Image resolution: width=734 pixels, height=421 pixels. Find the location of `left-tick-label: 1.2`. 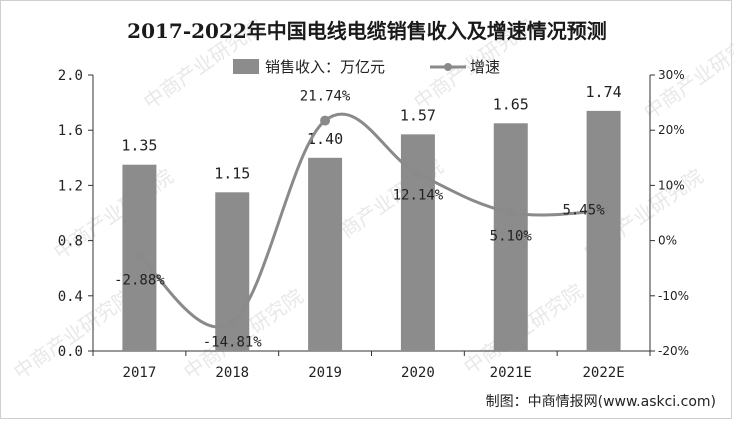

left-tick-label: 1.2 is located at coordinates (70, 186).